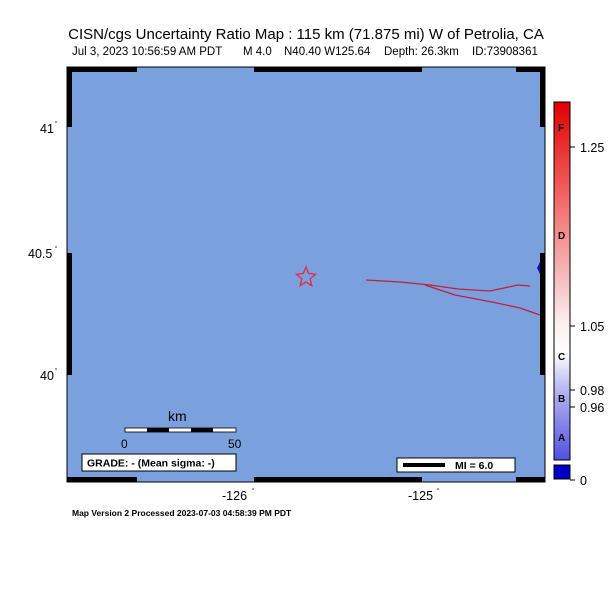  Describe the element at coordinates (421, 52) in the screenshot. I see `event-depth: Depth: 26.3km` at that location.